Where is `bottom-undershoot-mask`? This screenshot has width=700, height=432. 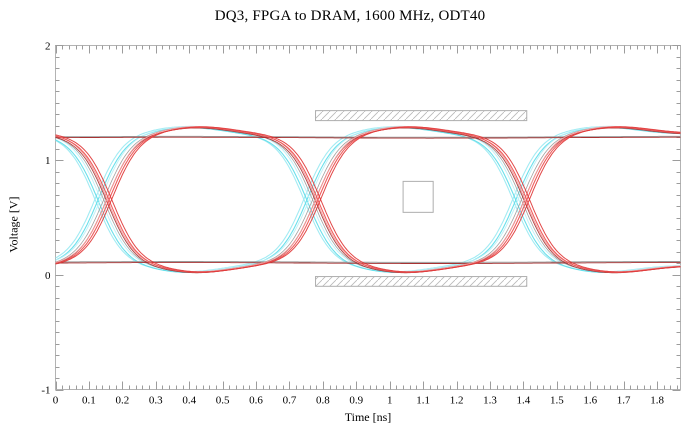
bottom-undershoot-mask is located at coordinates (421, 281).